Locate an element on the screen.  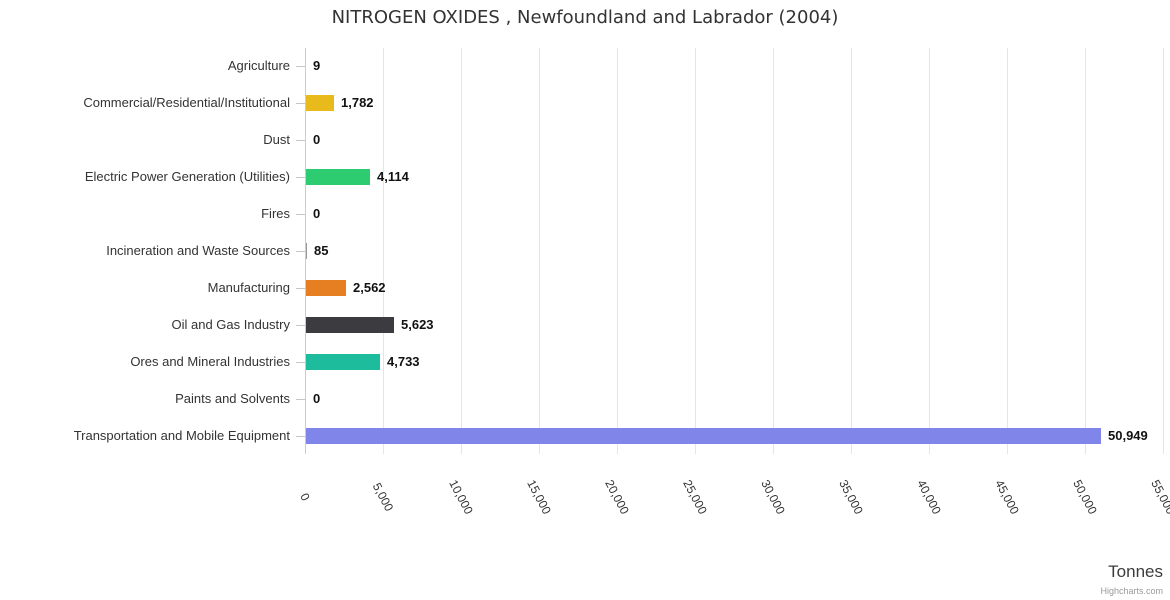
x-axis-tick-label: 50,000 is located at coordinates (1085, 497).